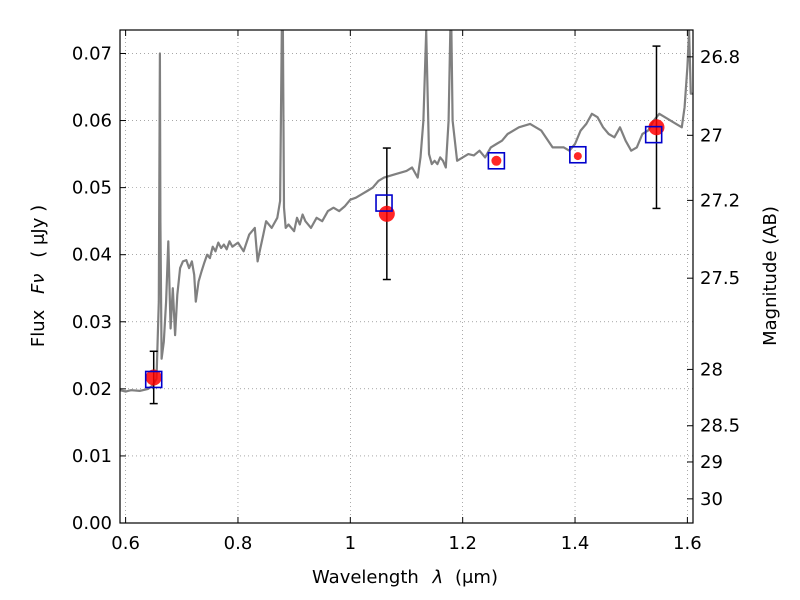  What do you see at coordinates (350, 543) in the screenshot?
I see `x-tick-label: 1` at bounding box center [350, 543].